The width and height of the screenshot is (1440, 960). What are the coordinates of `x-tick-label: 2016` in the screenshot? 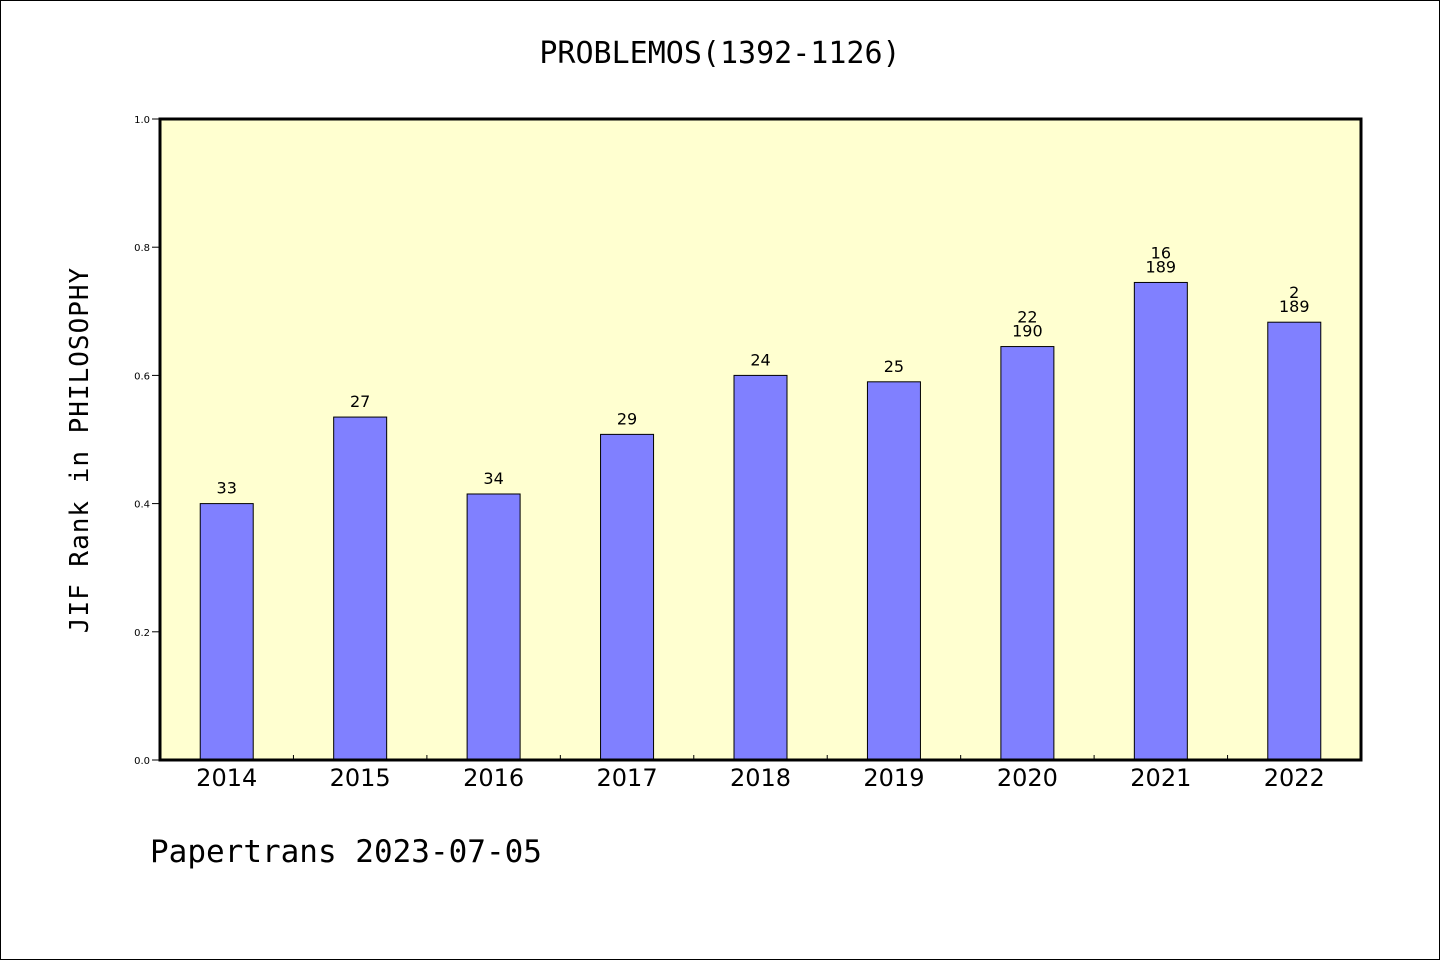 It's located at (493, 778).